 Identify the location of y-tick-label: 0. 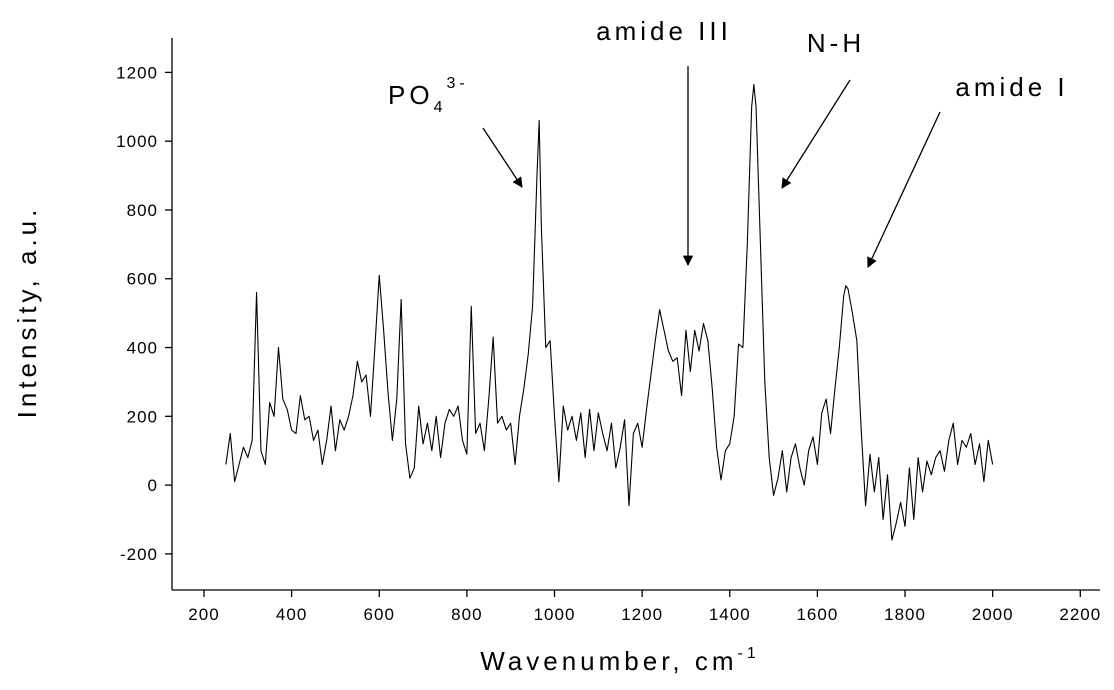
(153, 485).